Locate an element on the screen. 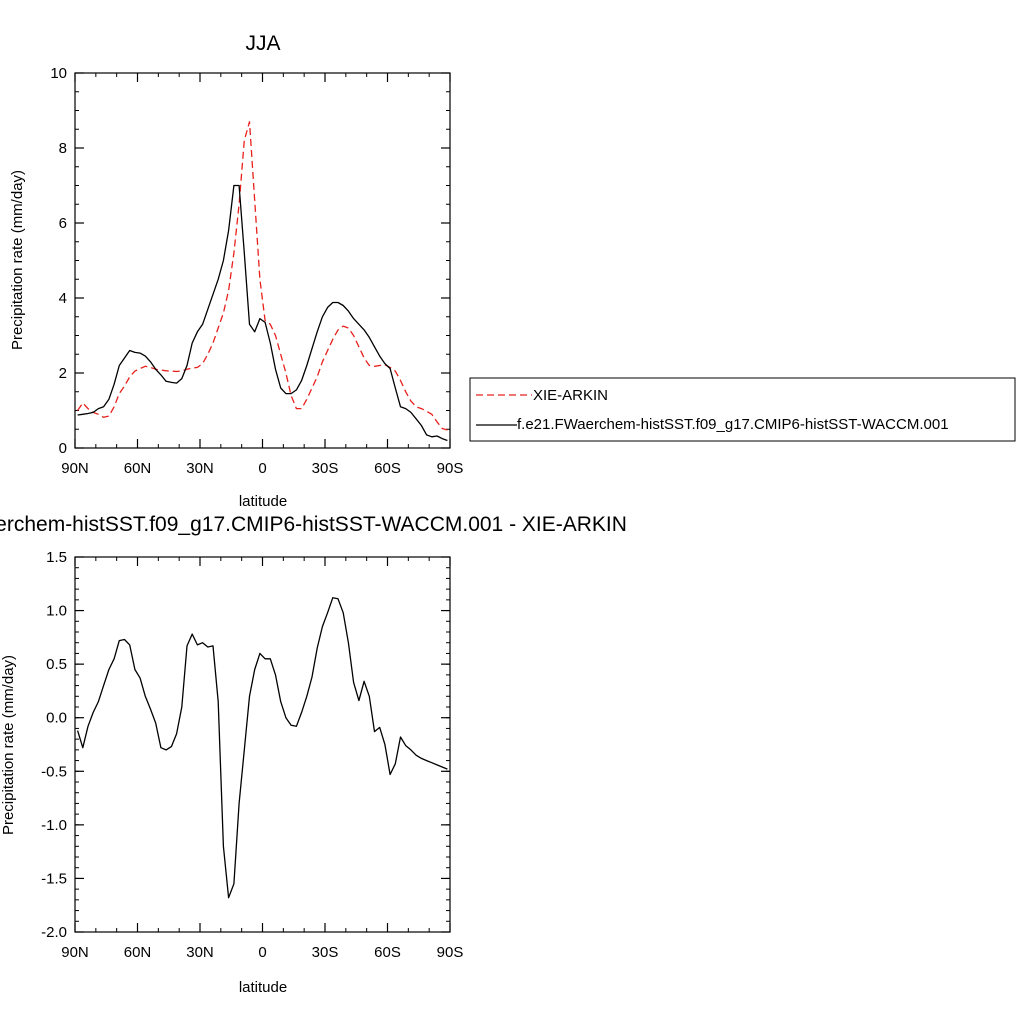 The width and height of the screenshot is (1024, 1024). y-tick-label: -0.5 is located at coordinates (54, 771).